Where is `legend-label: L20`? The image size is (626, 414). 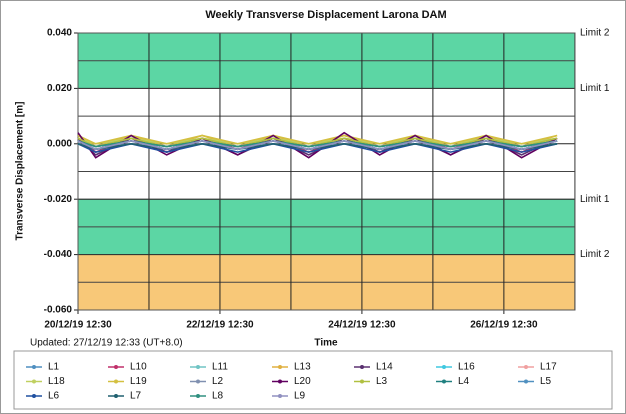 legend-label: L20 is located at coordinates (302, 381).